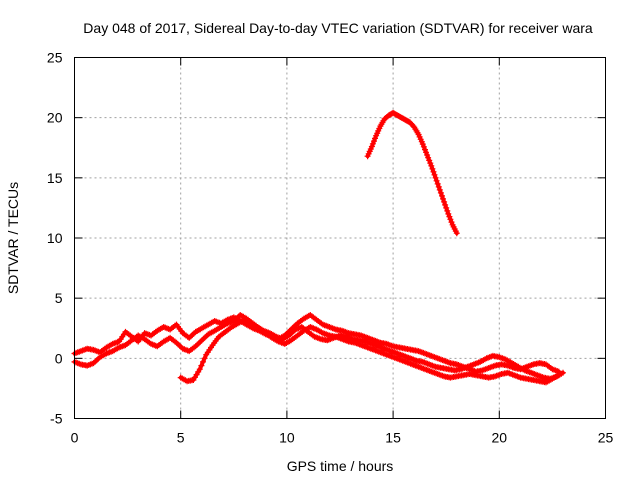 This screenshot has width=640, height=480. What do you see at coordinates (340, 466) in the screenshot?
I see `x-axis-label: GPS time / hours` at bounding box center [340, 466].